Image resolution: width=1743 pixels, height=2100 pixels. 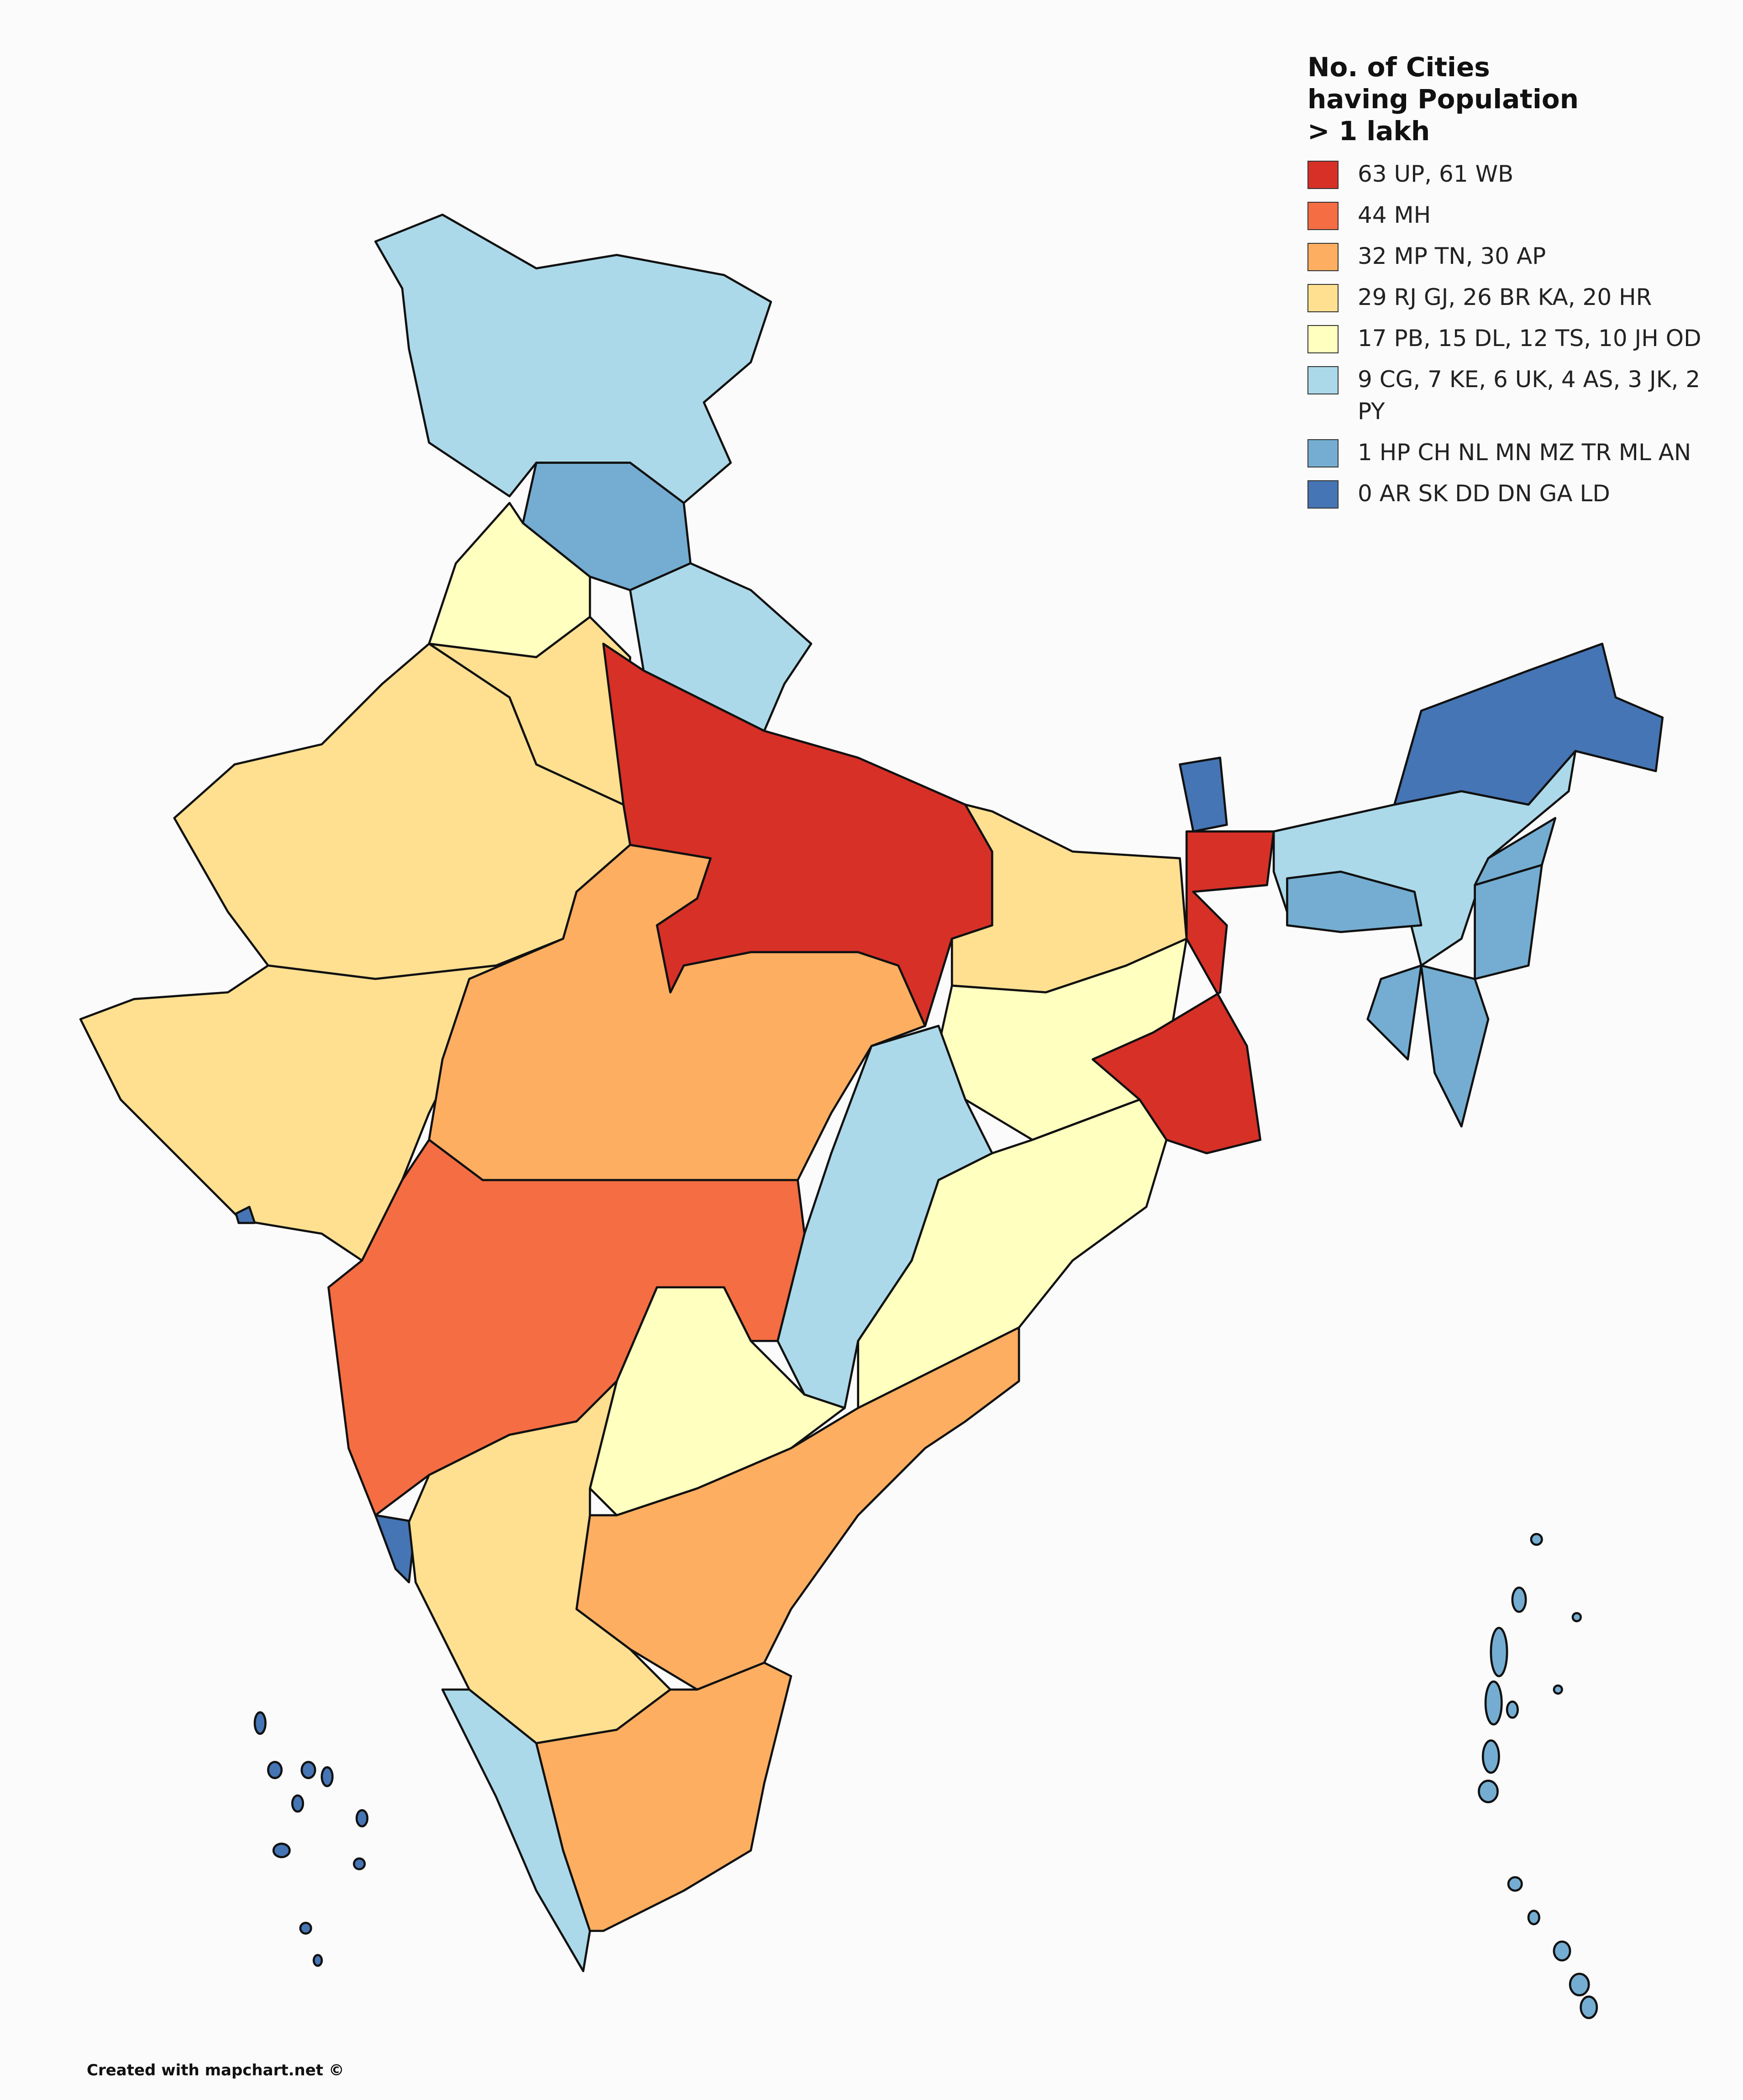 What do you see at coordinates (1512, 217) in the screenshot?
I see `legend-item: 44 MH` at bounding box center [1512, 217].